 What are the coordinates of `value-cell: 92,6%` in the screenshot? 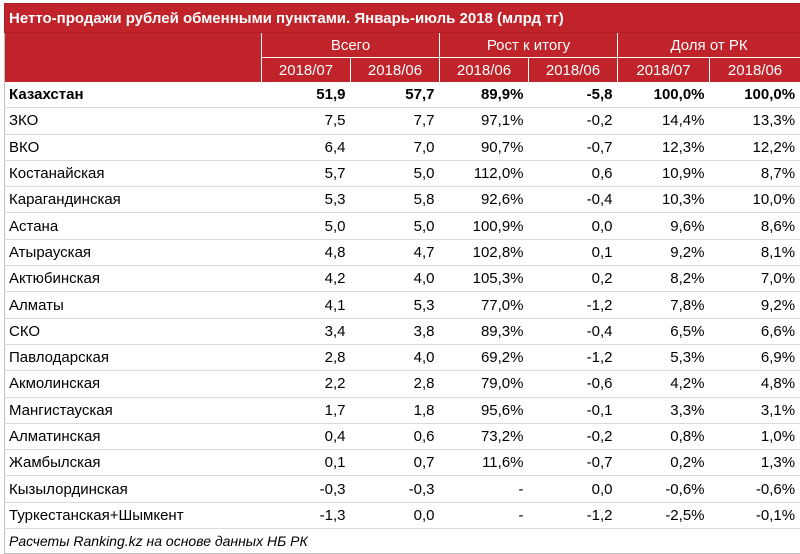 It's located at (484, 200).